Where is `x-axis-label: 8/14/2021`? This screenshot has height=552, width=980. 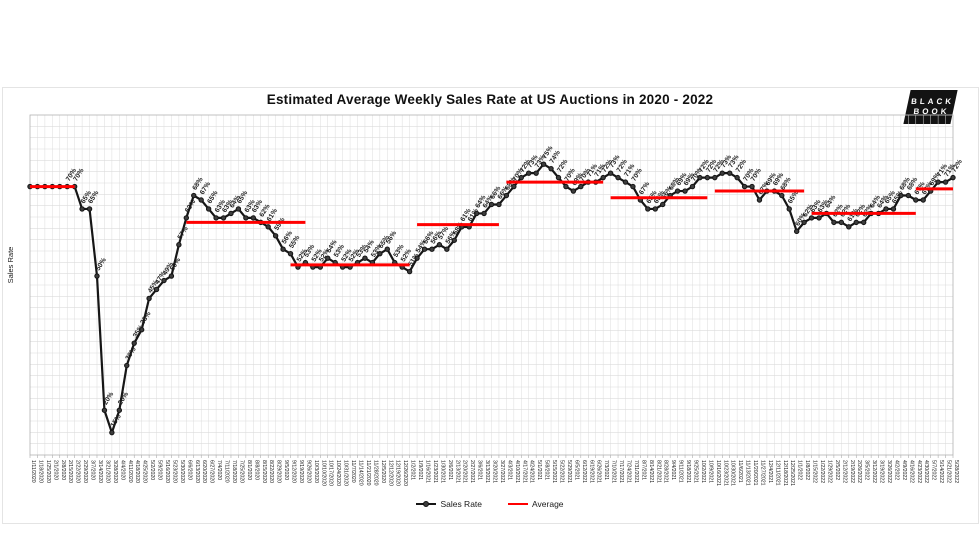
x-axis-label: 8/14/2021 is located at coordinates (651, 471).